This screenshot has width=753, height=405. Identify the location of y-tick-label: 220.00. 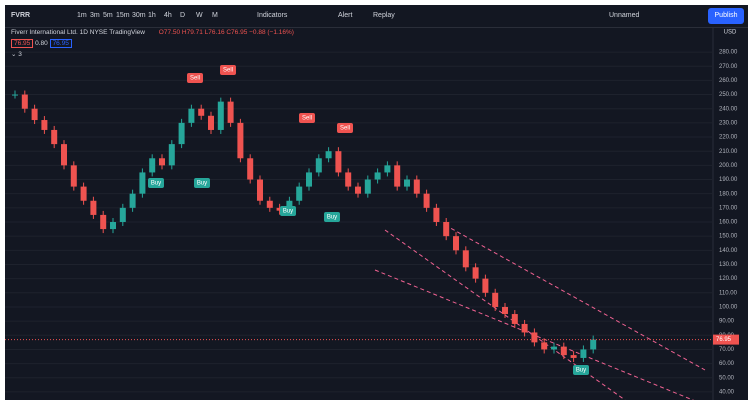
(728, 138).